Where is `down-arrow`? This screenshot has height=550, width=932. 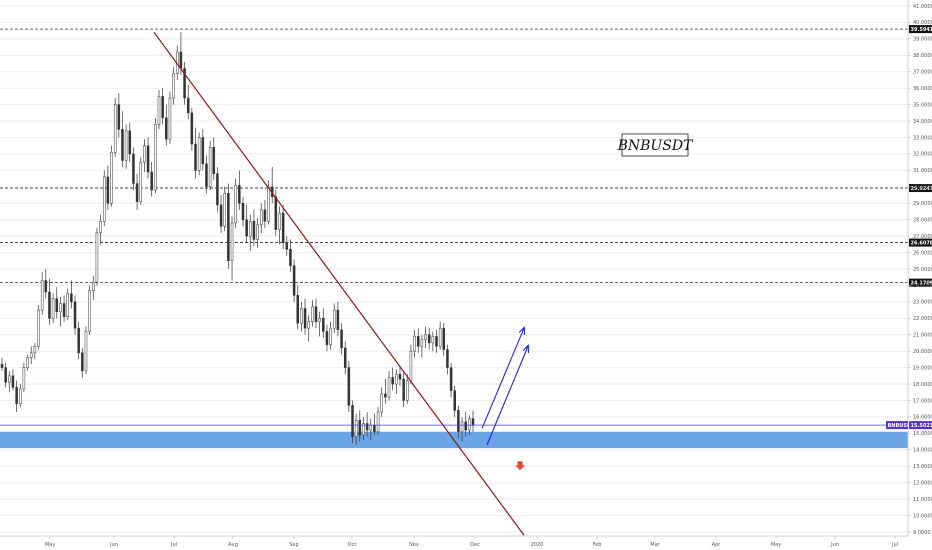
down-arrow is located at coordinates (520, 466).